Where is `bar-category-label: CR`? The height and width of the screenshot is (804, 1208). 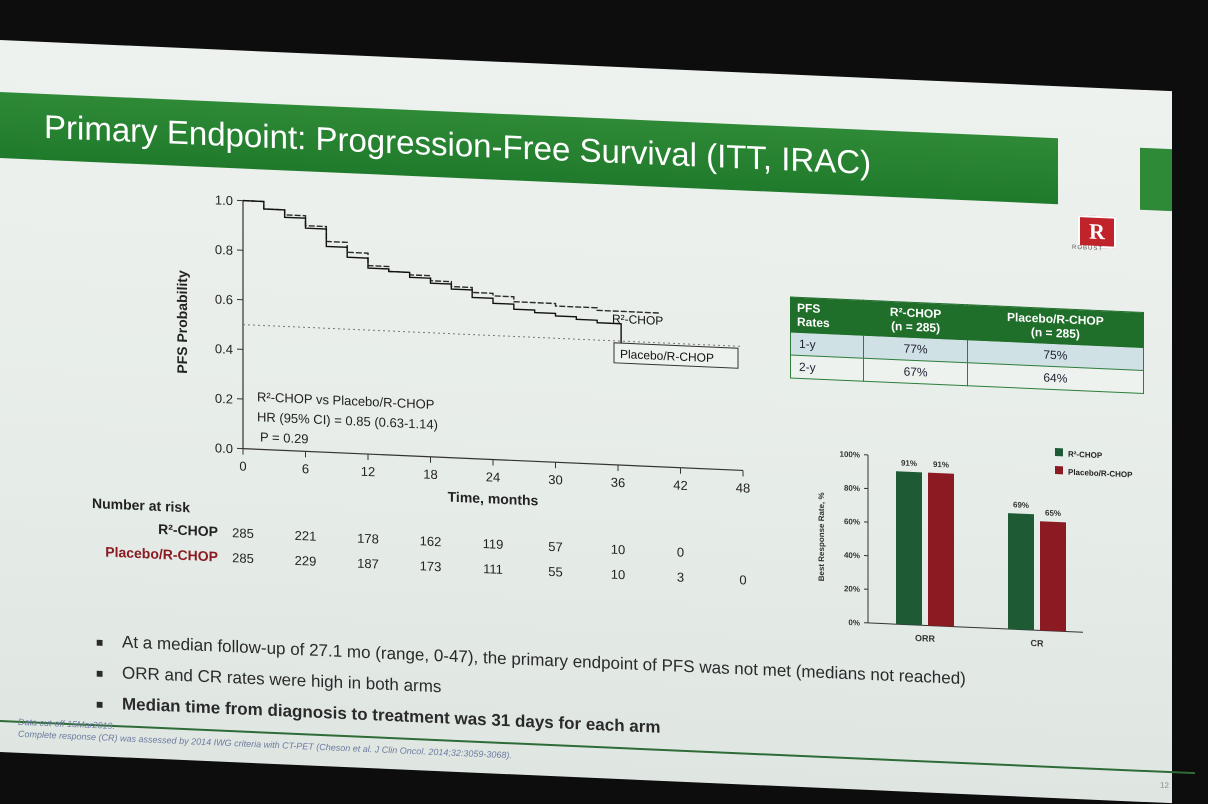
bar-category-label: CR is located at coordinates (1037, 643).